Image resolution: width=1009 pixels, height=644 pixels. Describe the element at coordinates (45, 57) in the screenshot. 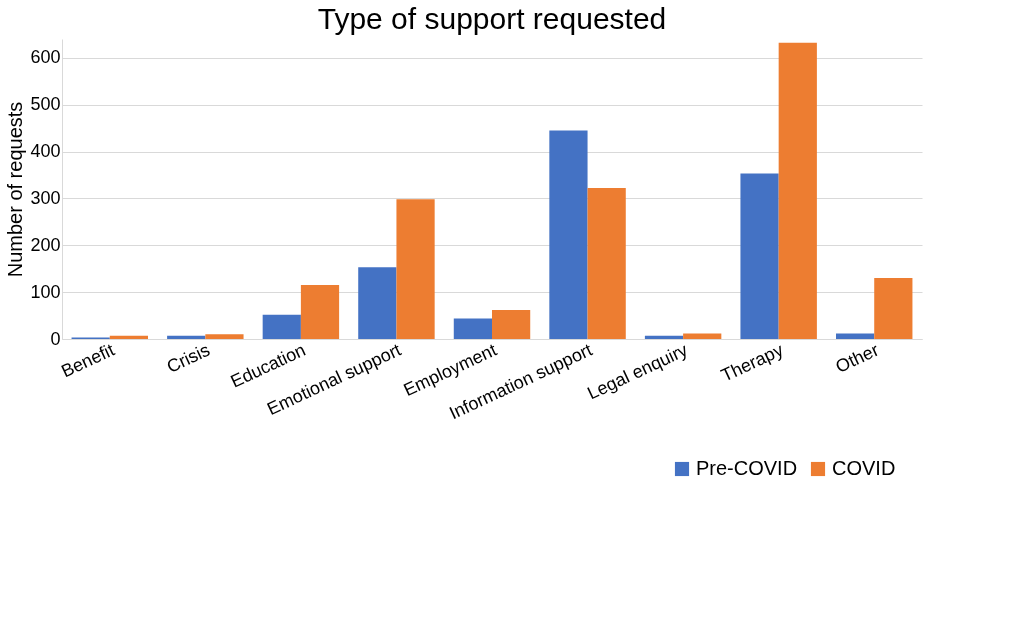

I see `y-tick-label: 600` at that location.